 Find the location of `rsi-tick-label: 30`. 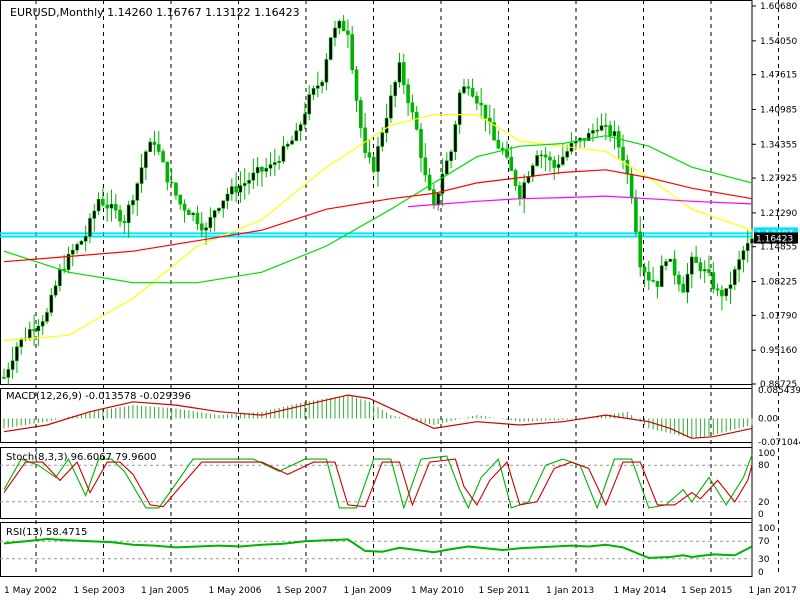

rsi-tick-label: 30 is located at coordinates (764, 560).